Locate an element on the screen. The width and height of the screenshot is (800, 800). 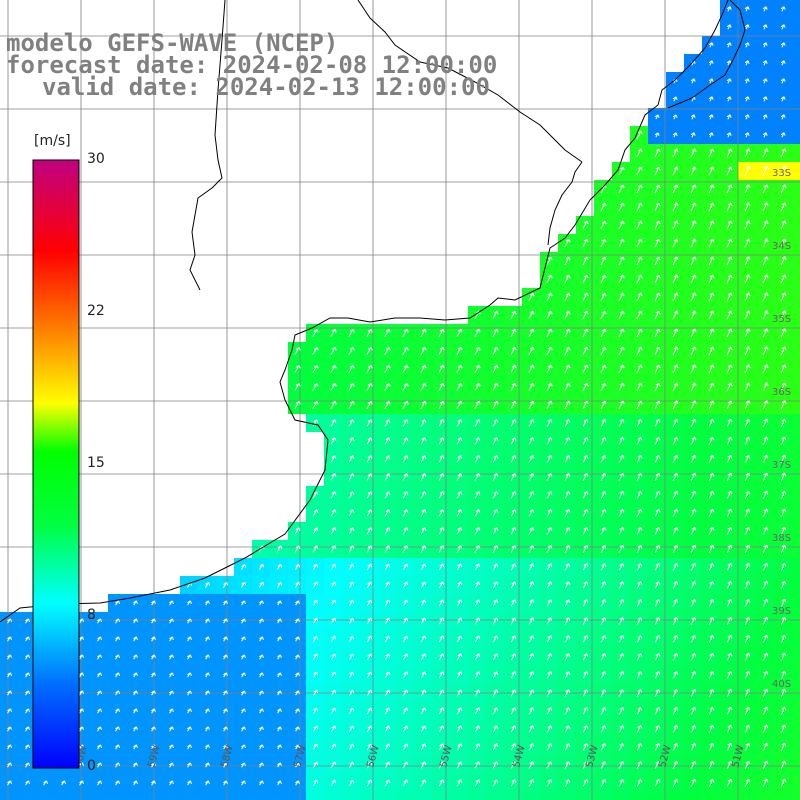
border-river-uruguay is located at coordinates (565, 203).